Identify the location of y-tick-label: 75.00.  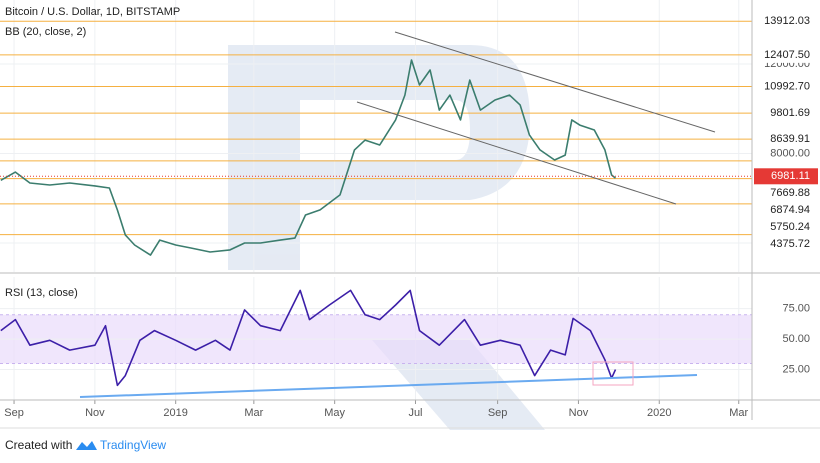
(796, 309).